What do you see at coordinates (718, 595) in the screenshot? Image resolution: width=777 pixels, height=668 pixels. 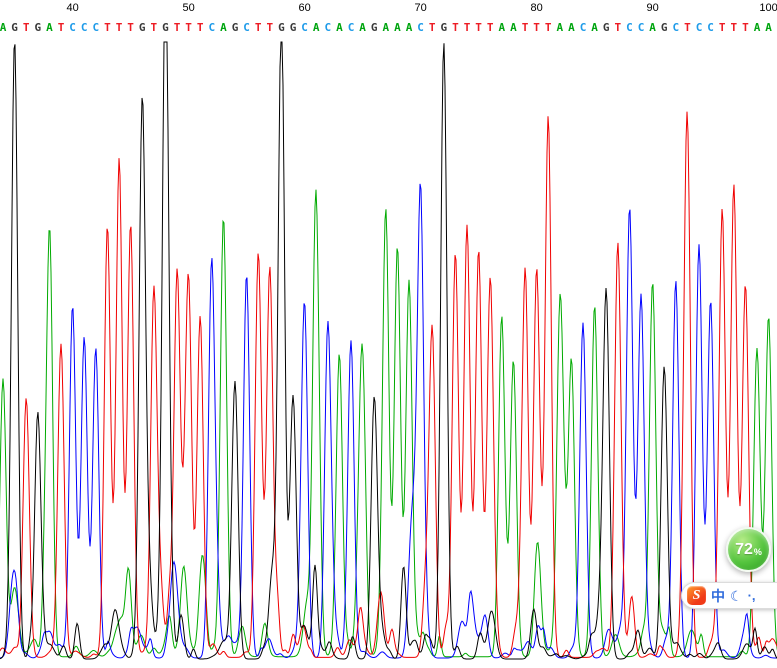 I see `ime-language-mode-button: 中` at bounding box center [718, 595].